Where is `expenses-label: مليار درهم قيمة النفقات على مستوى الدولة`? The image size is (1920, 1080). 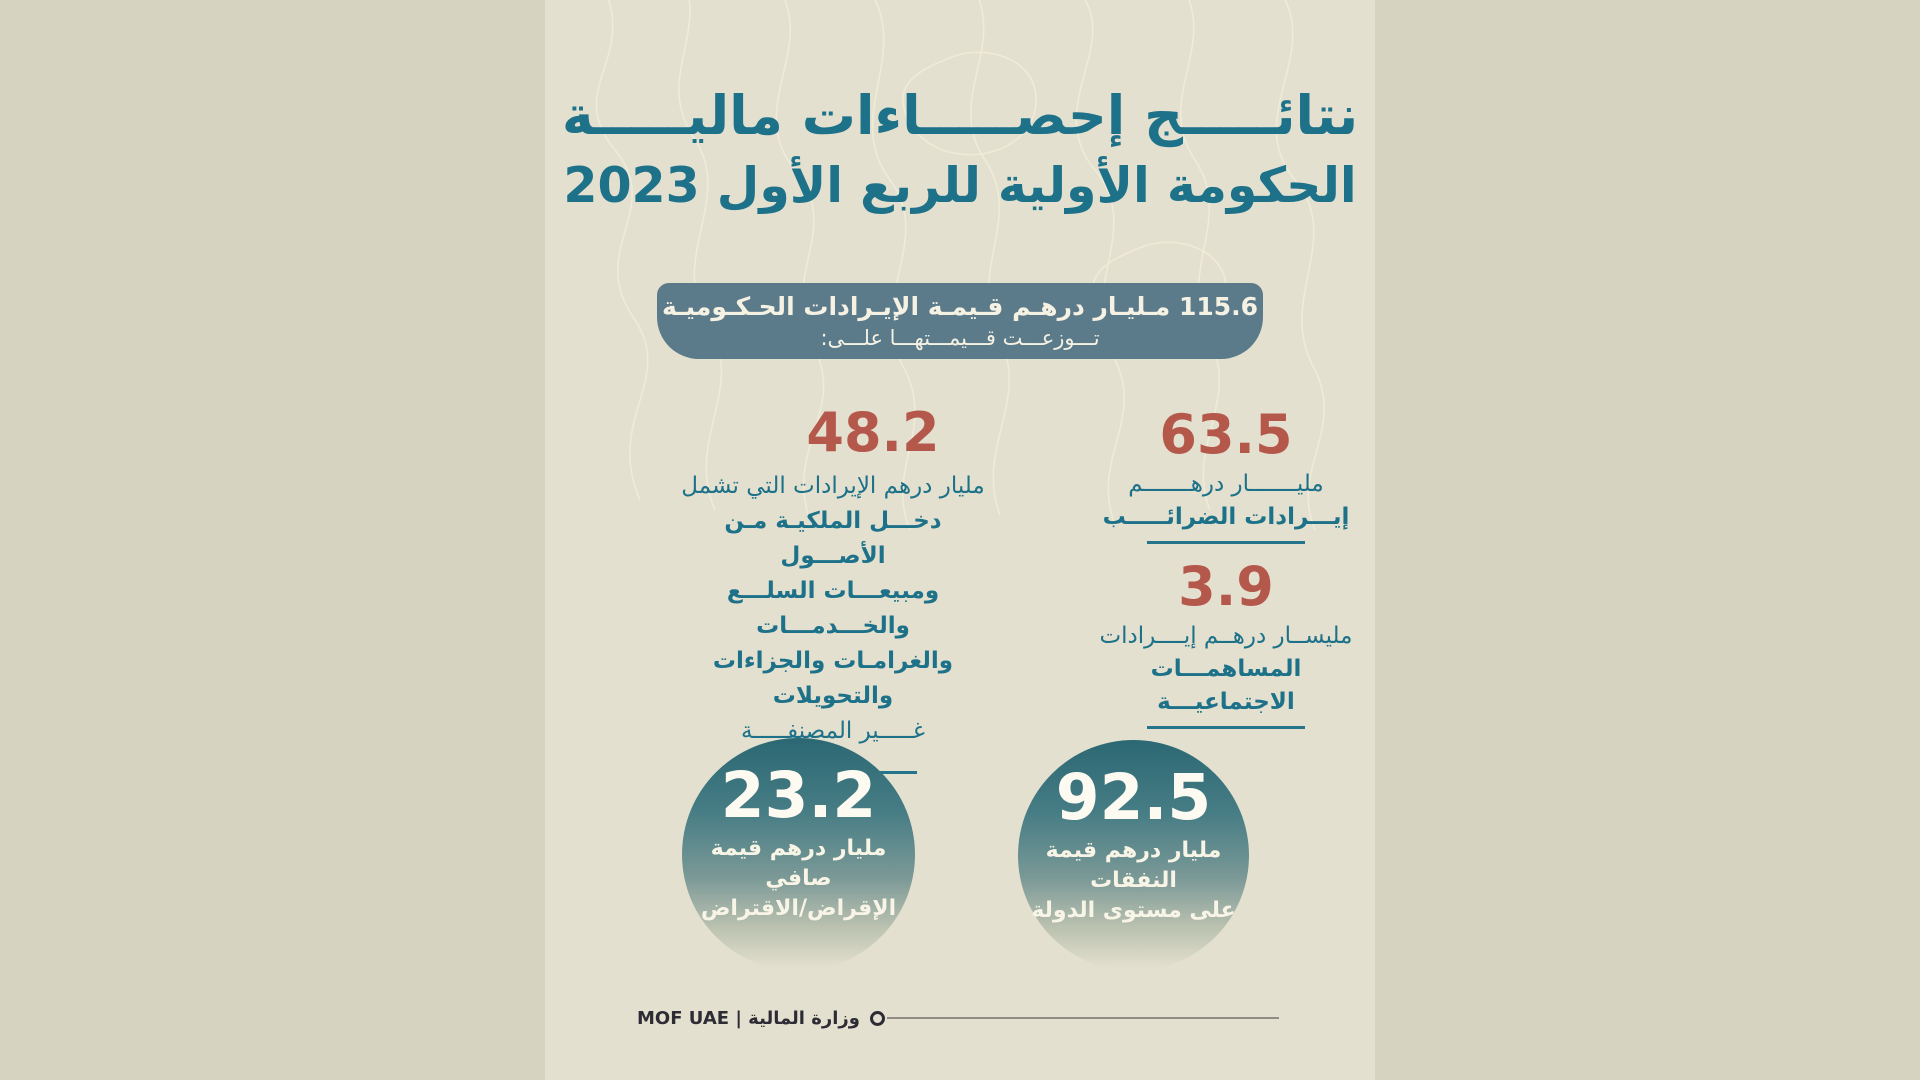 expenses-label: مليار درهم قيمة النفقات على مستوى الدولة is located at coordinates (1133, 881).